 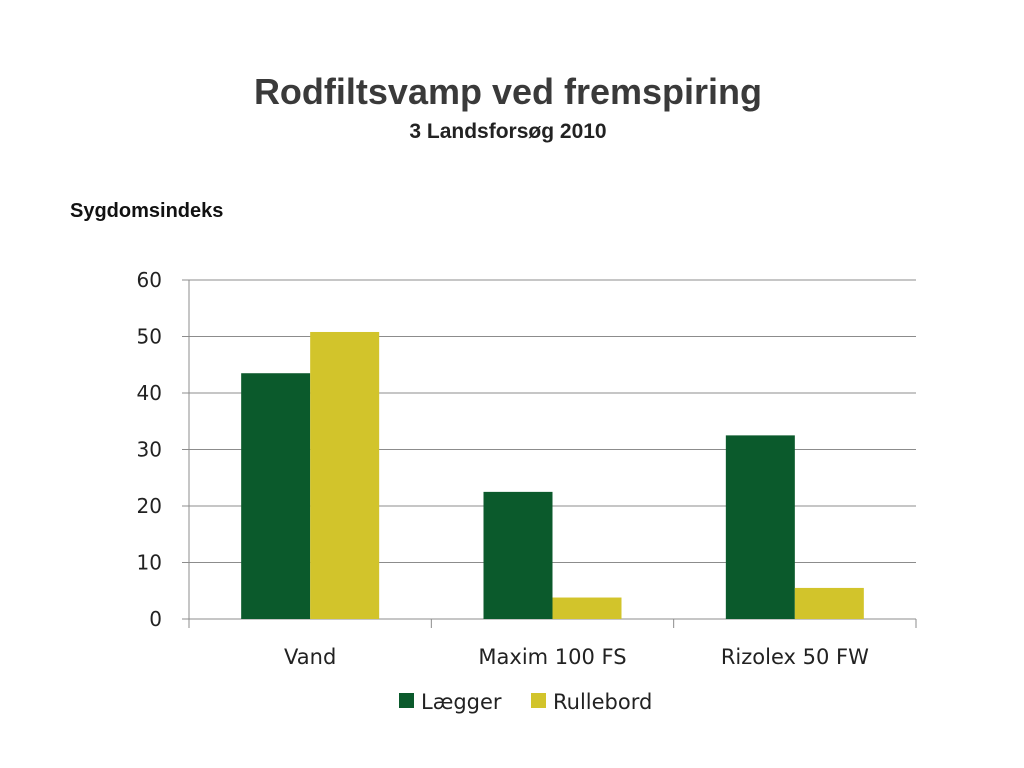 What do you see at coordinates (508, 131) in the screenshot?
I see `slide-subtitle: 3 Landsforsøg 2010` at bounding box center [508, 131].